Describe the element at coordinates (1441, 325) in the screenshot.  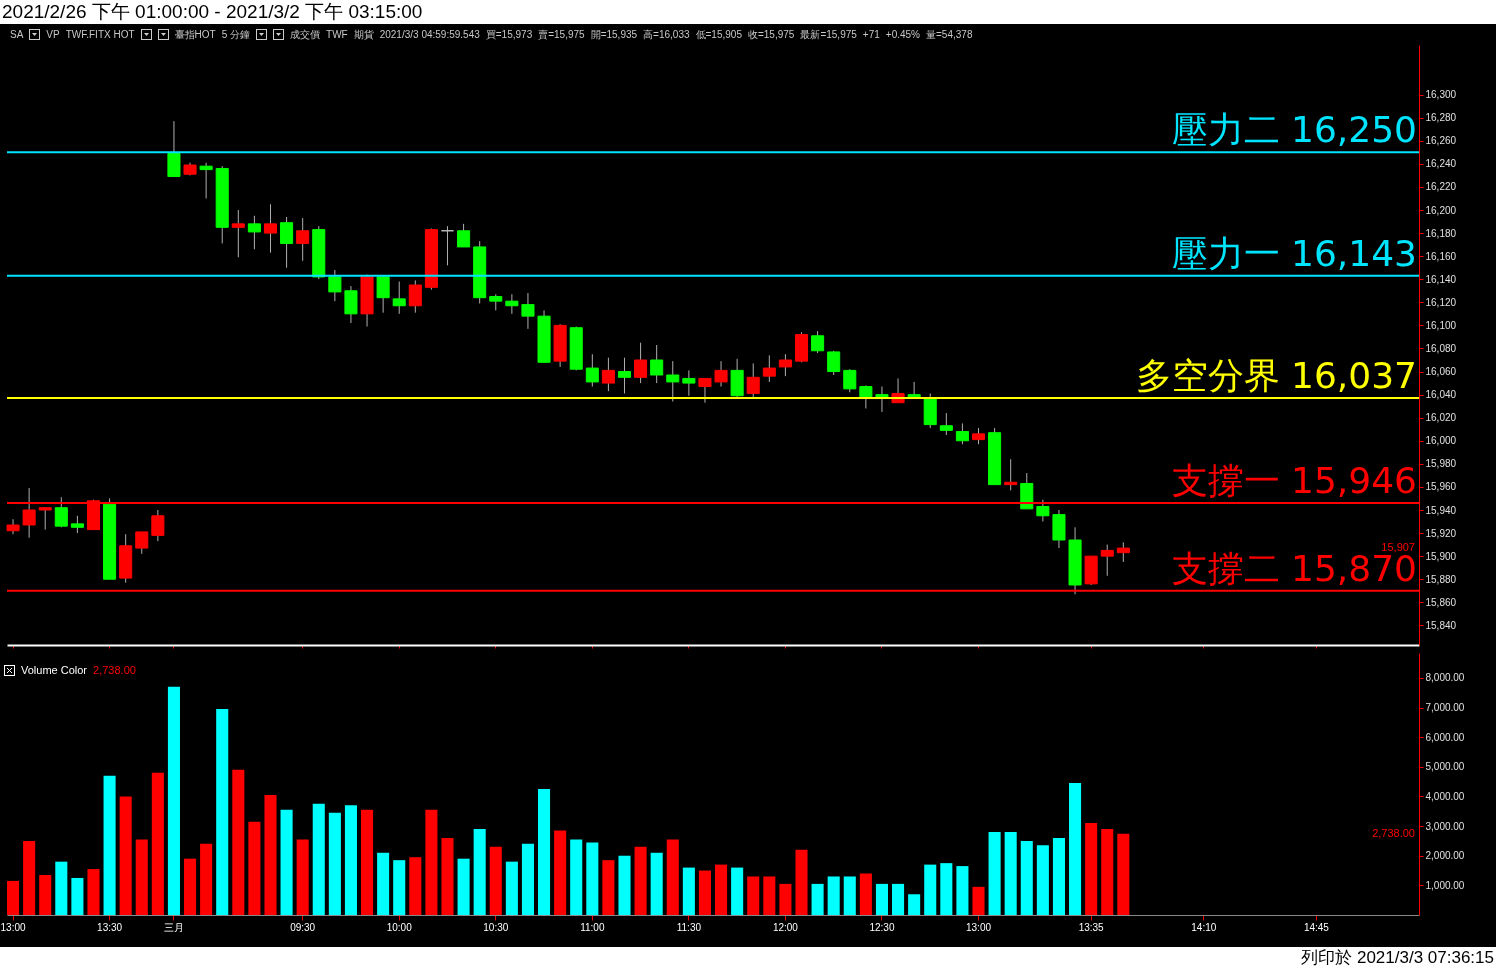
I see `y-tick-label: 16,100` at that location.